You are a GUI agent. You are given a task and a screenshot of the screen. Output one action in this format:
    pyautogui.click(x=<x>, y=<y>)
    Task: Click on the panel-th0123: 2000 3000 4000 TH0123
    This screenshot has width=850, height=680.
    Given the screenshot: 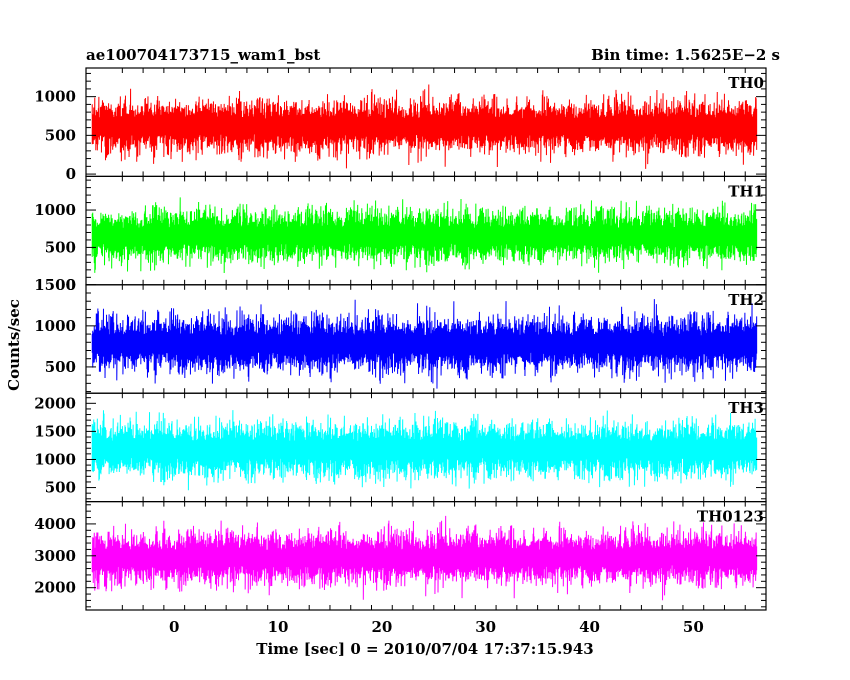 What is the action you would take?
    pyautogui.click(x=400, y=556)
    